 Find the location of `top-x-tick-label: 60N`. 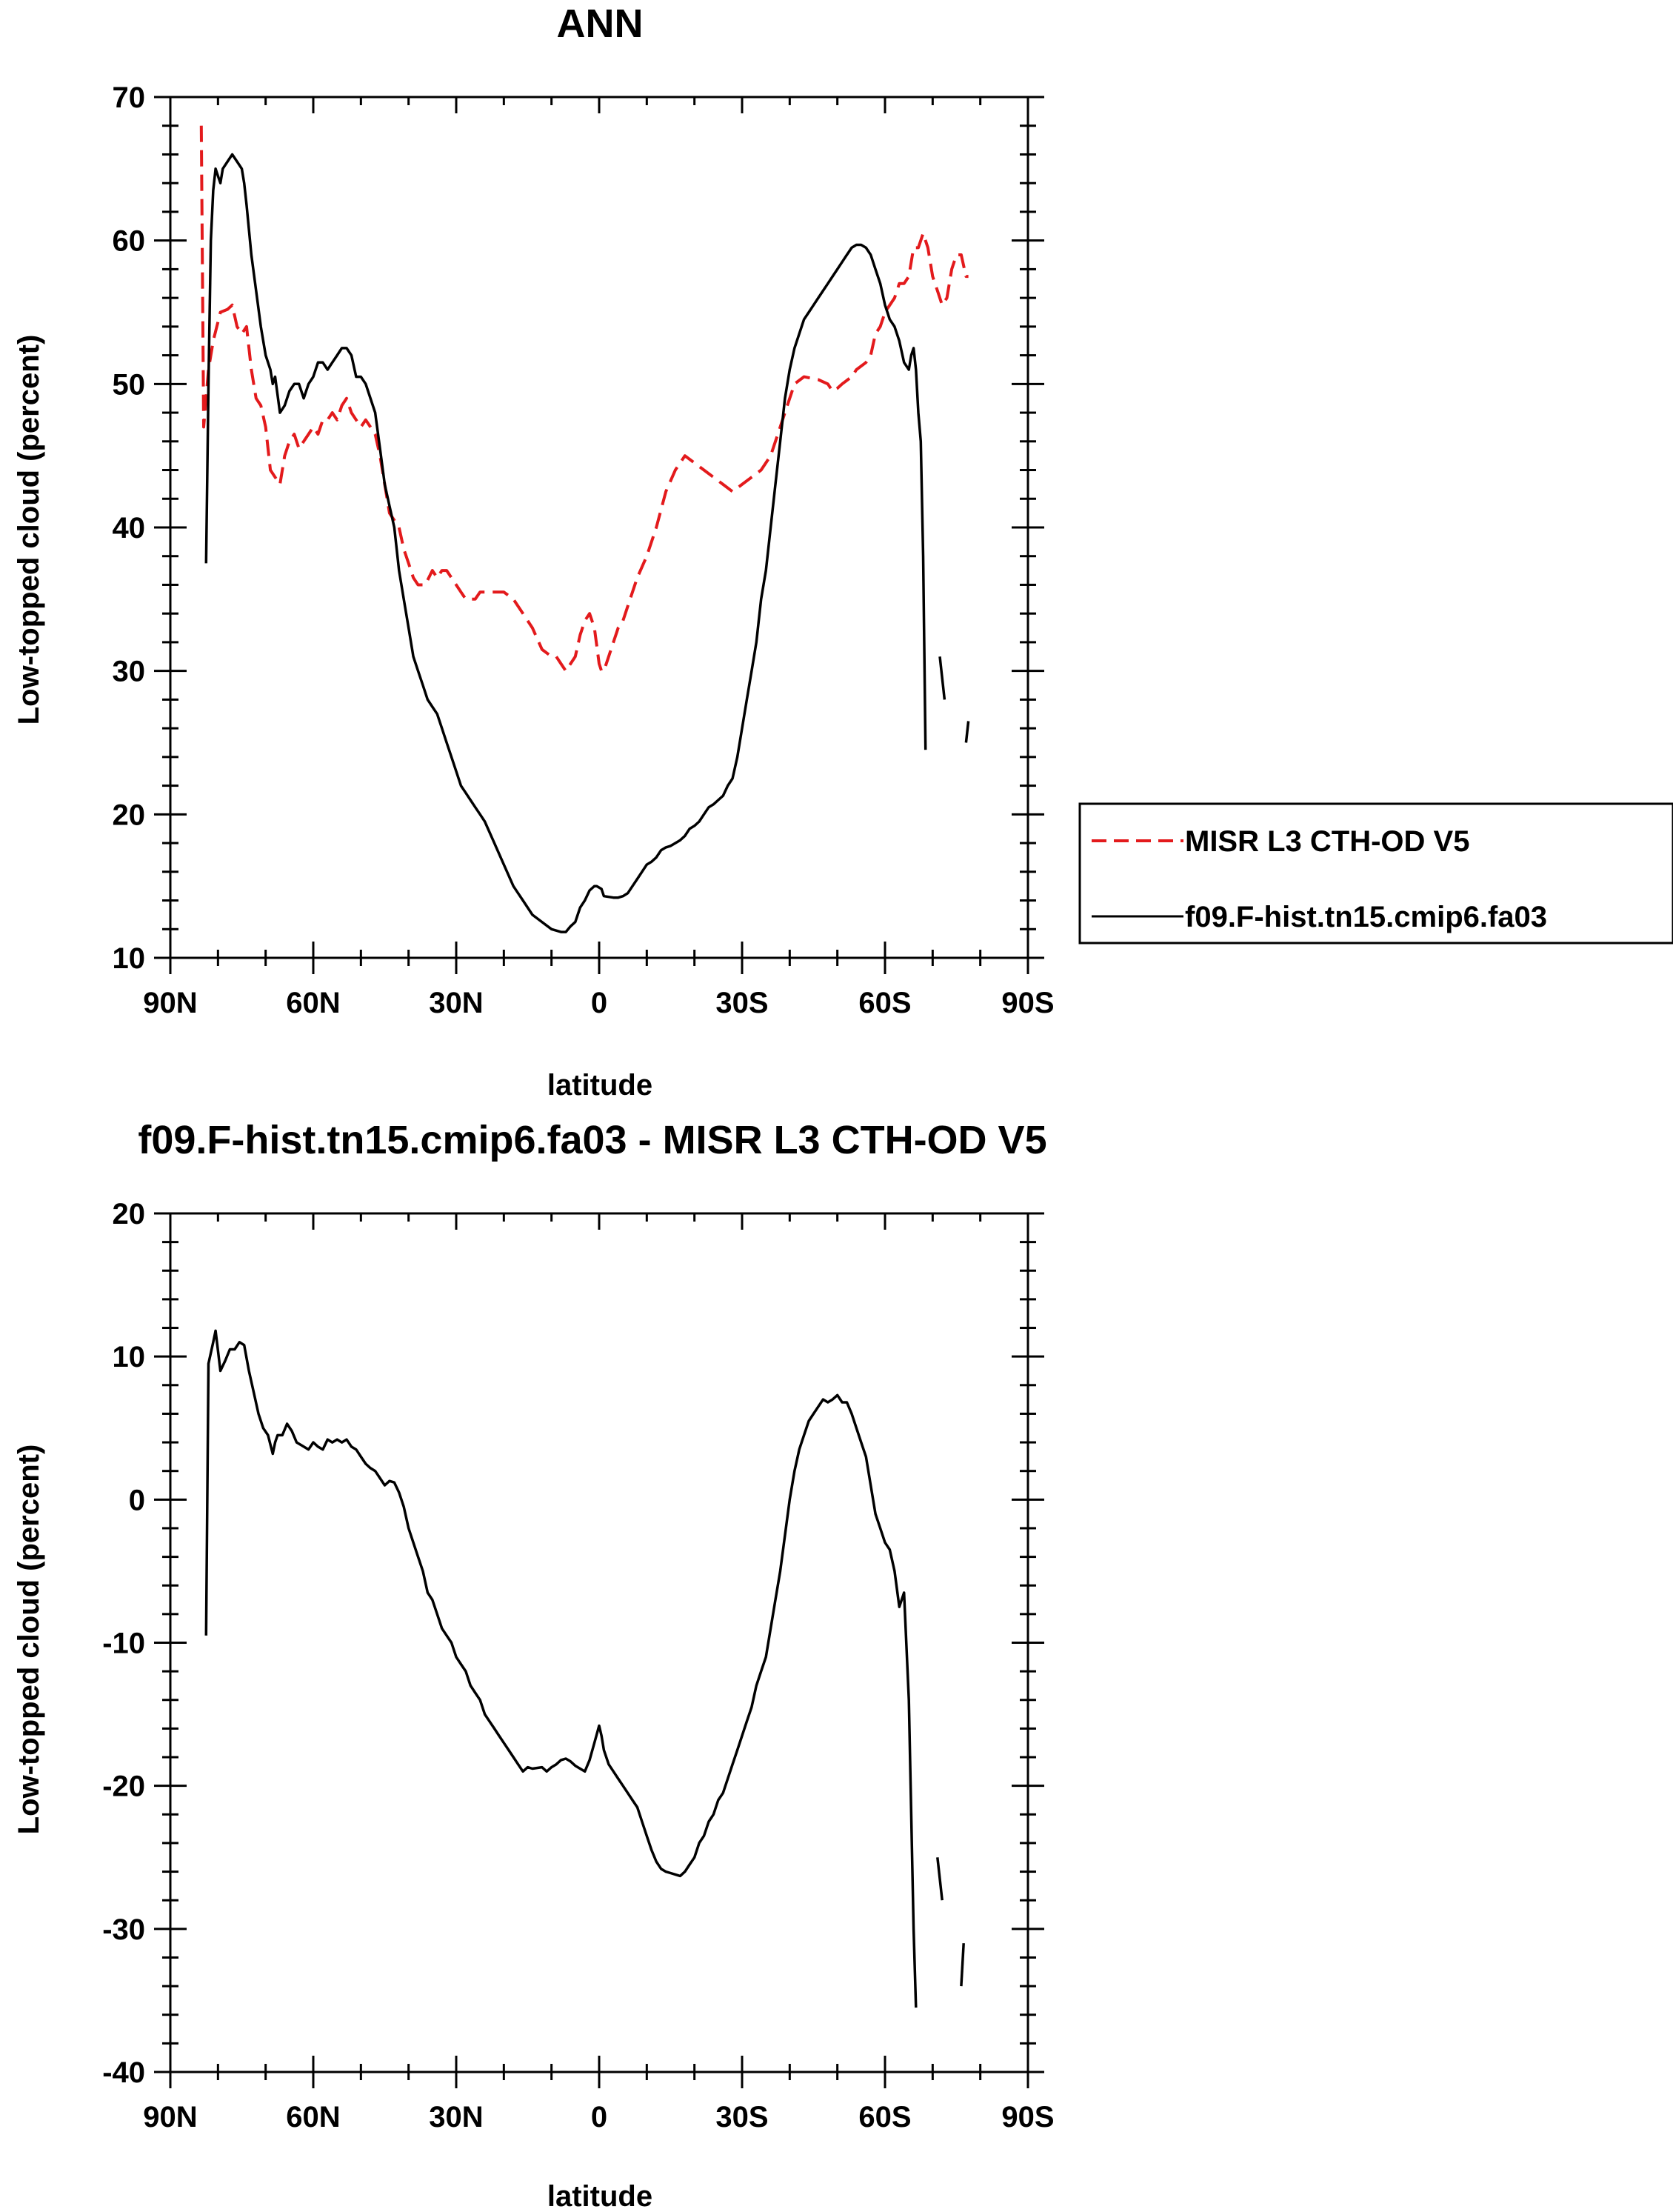

top-x-tick-label: 60N is located at coordinates (313, 1003).